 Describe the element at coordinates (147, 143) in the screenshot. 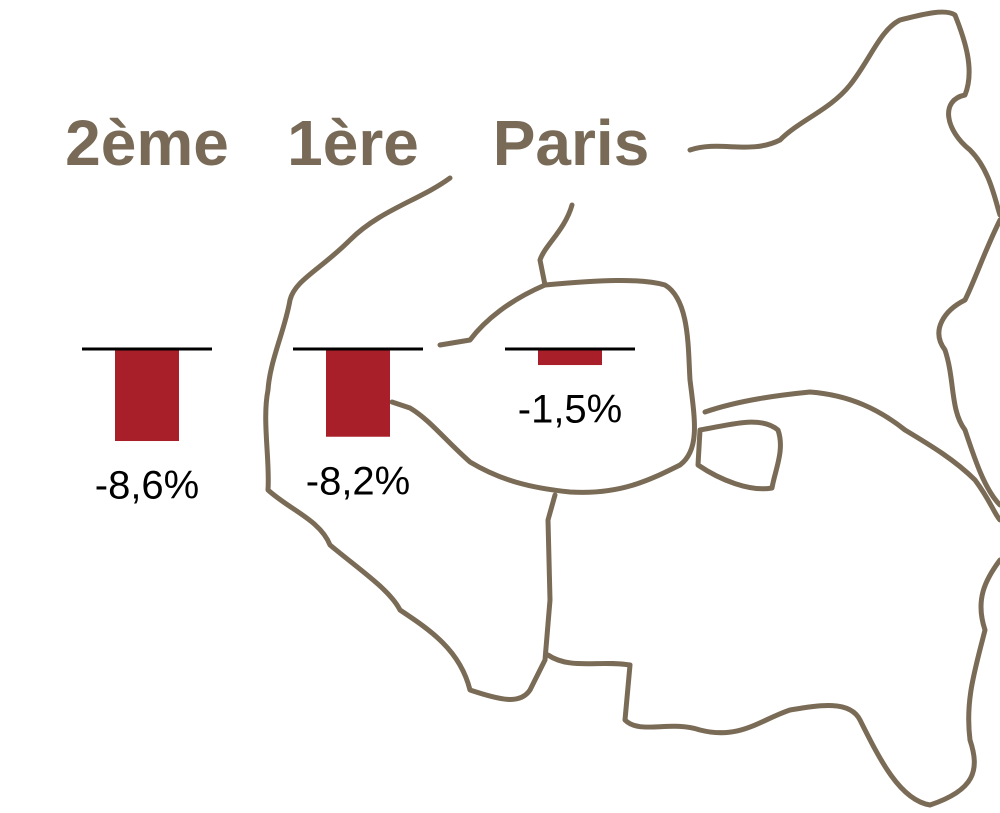

I see `category-label: 2ème` at that location.